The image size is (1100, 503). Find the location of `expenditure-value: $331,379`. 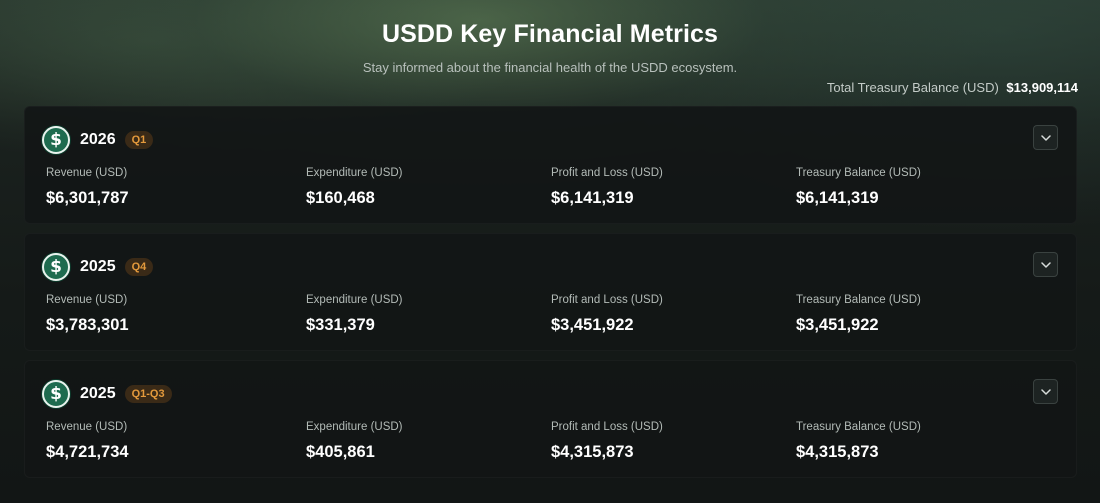

expenditure-value: $331,379 is located at coordinates (340, 325).